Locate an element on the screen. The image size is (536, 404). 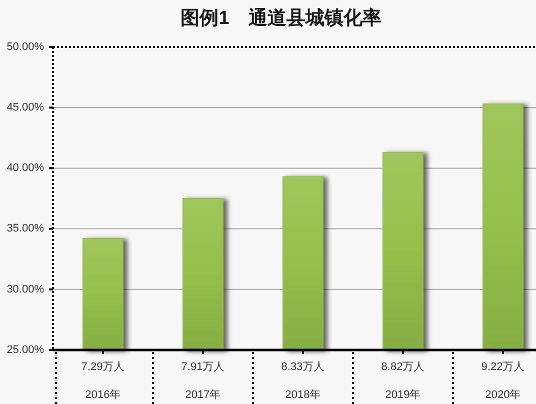
y-tick-label: 50.00% is located at coordinates (25, 46).